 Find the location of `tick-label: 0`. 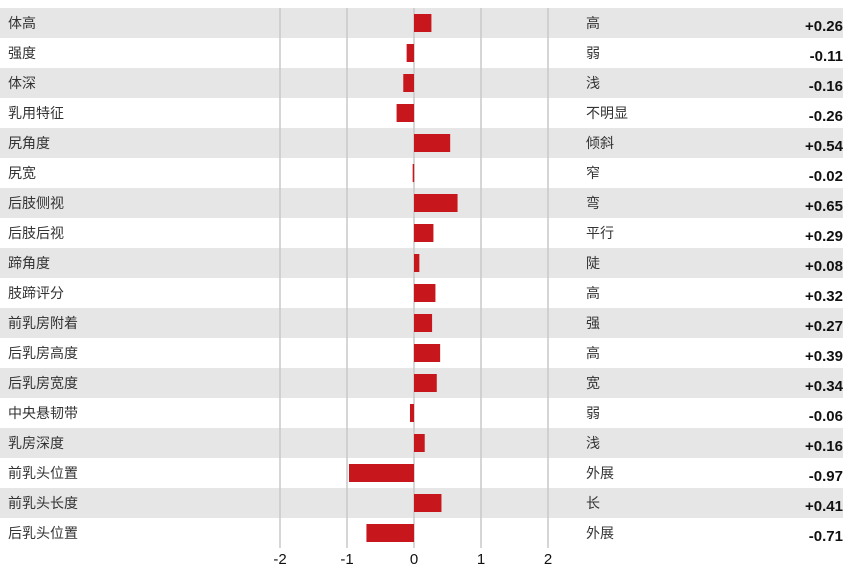

tick-label: 0 is located at coordinates (414, 559).